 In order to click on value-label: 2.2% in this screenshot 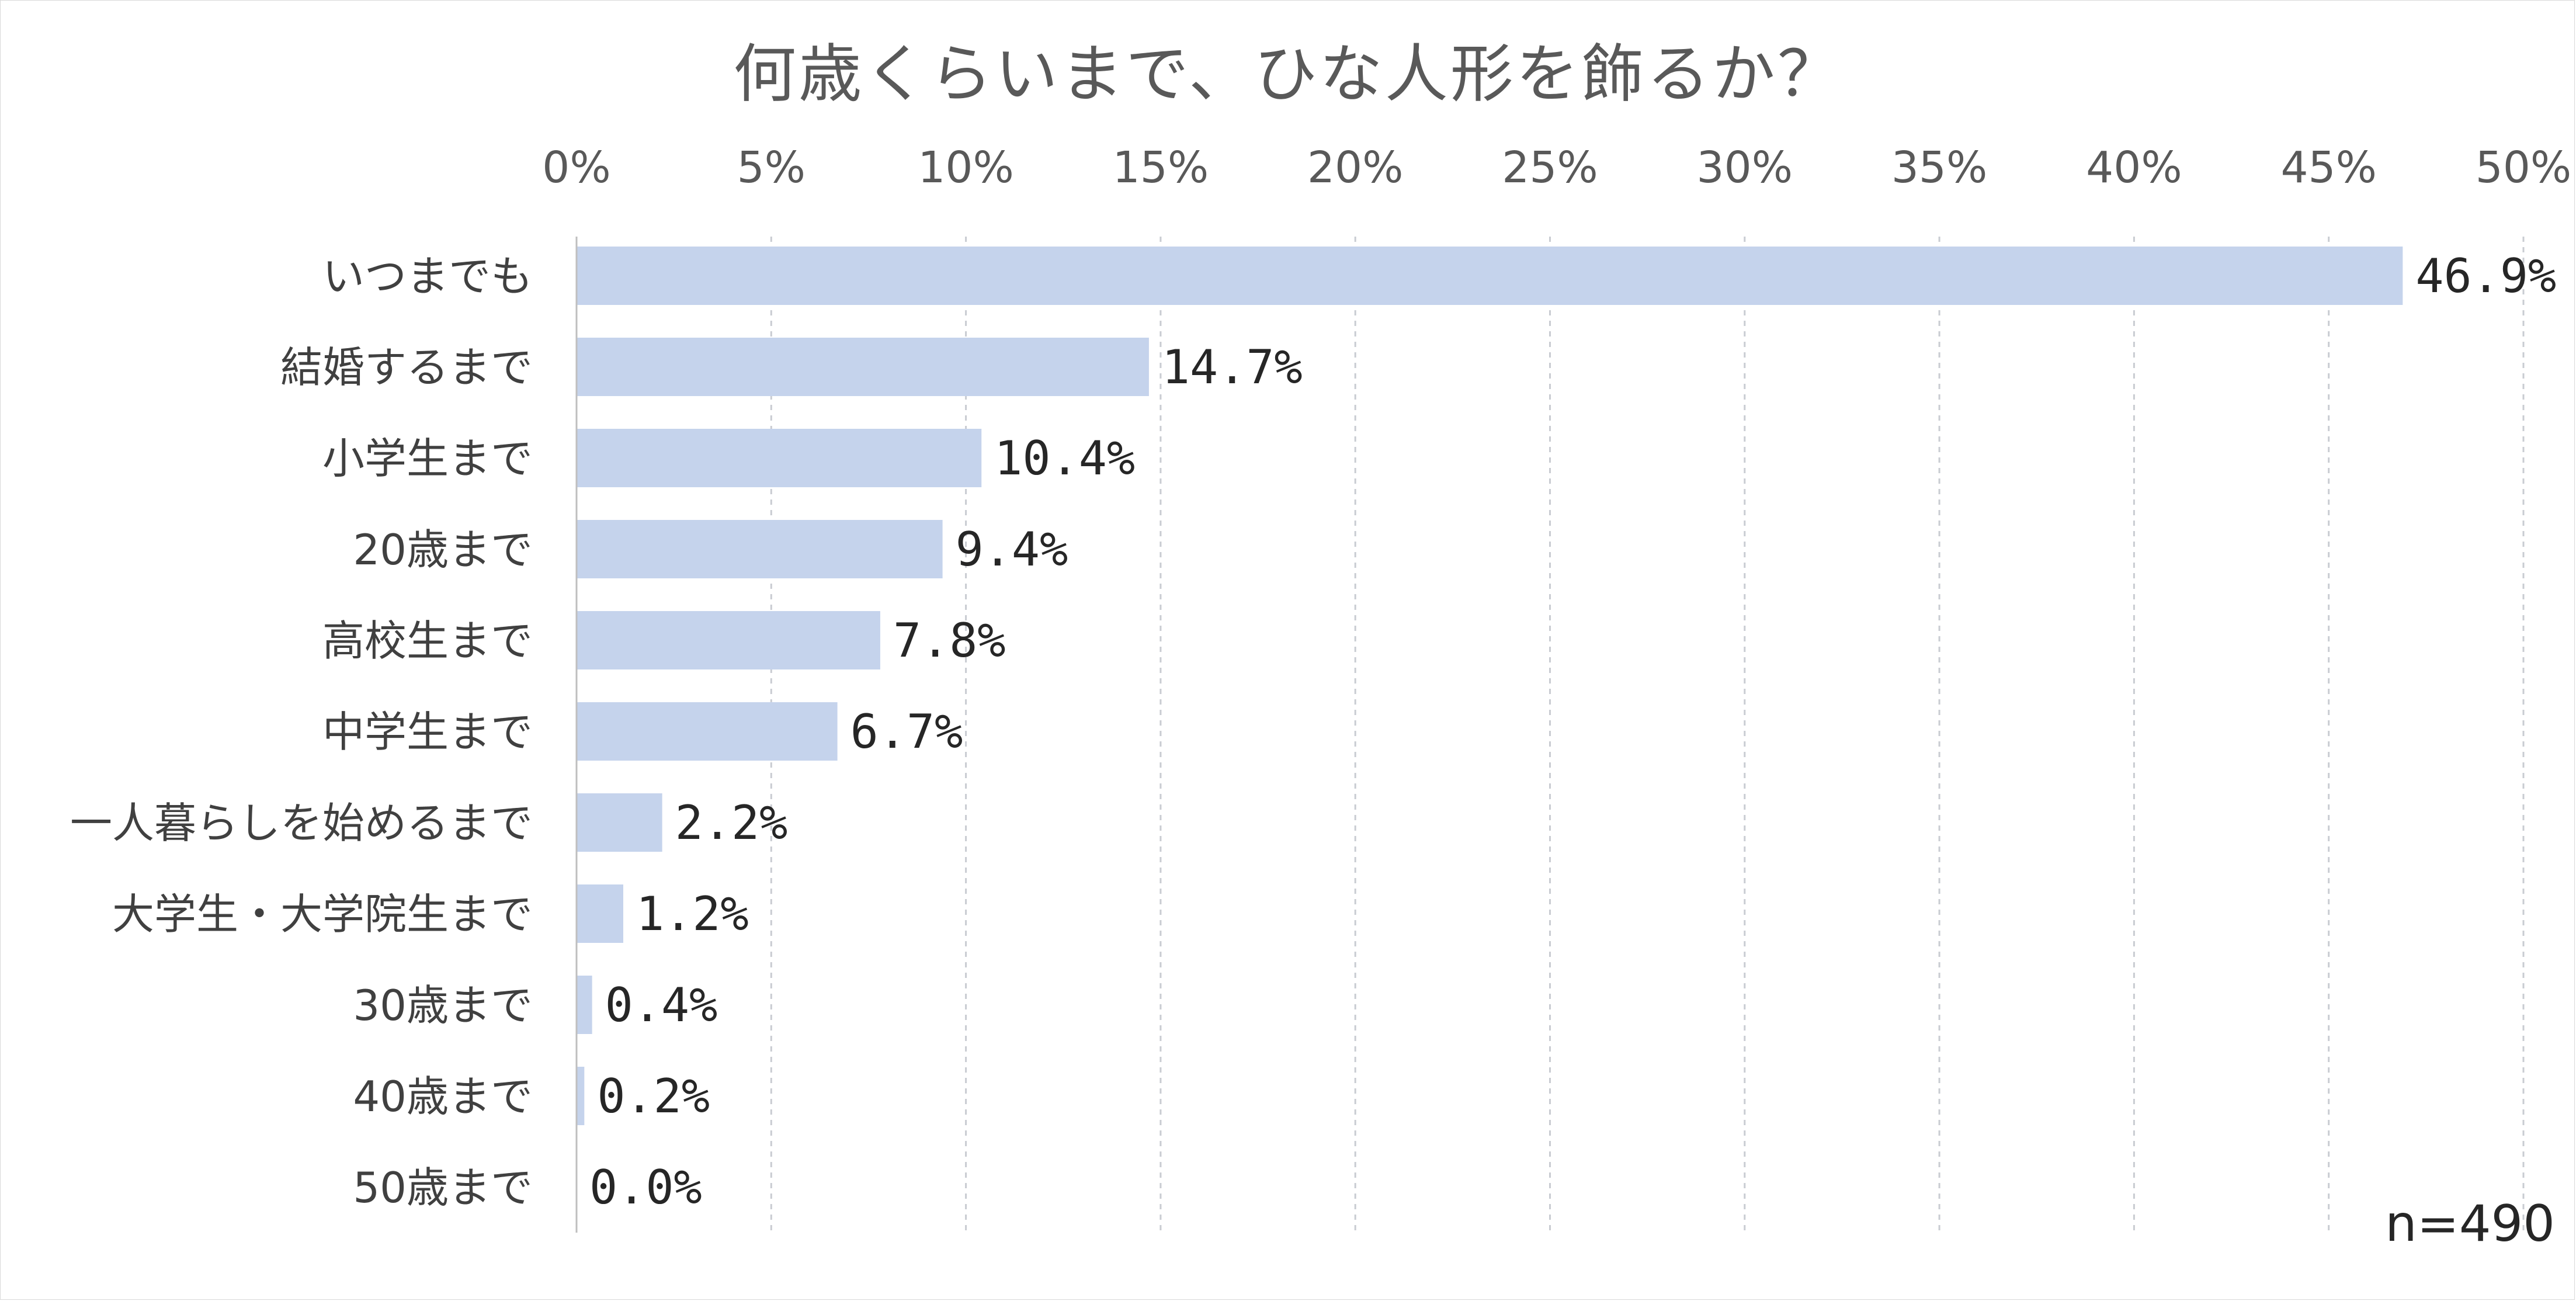, I will do `click(731, 823)`.